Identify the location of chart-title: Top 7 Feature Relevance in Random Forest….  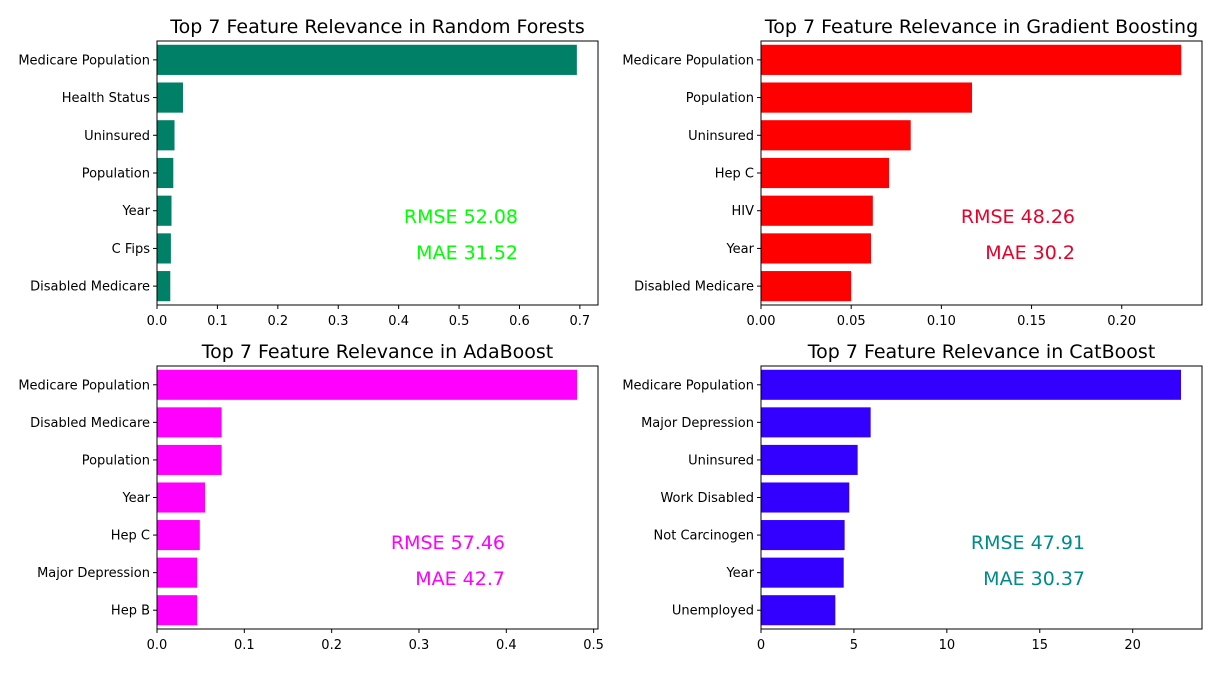
(376, 27).